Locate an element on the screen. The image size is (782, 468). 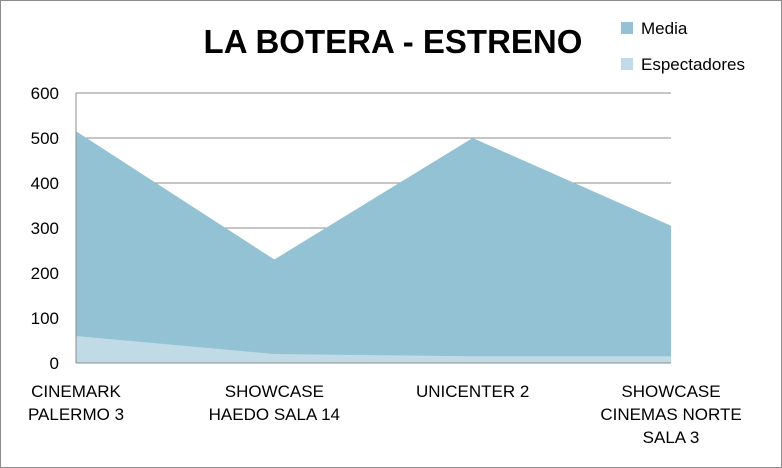
chart-title: LA BOTERA - ESTRENO is located at coordinates (393, 41).